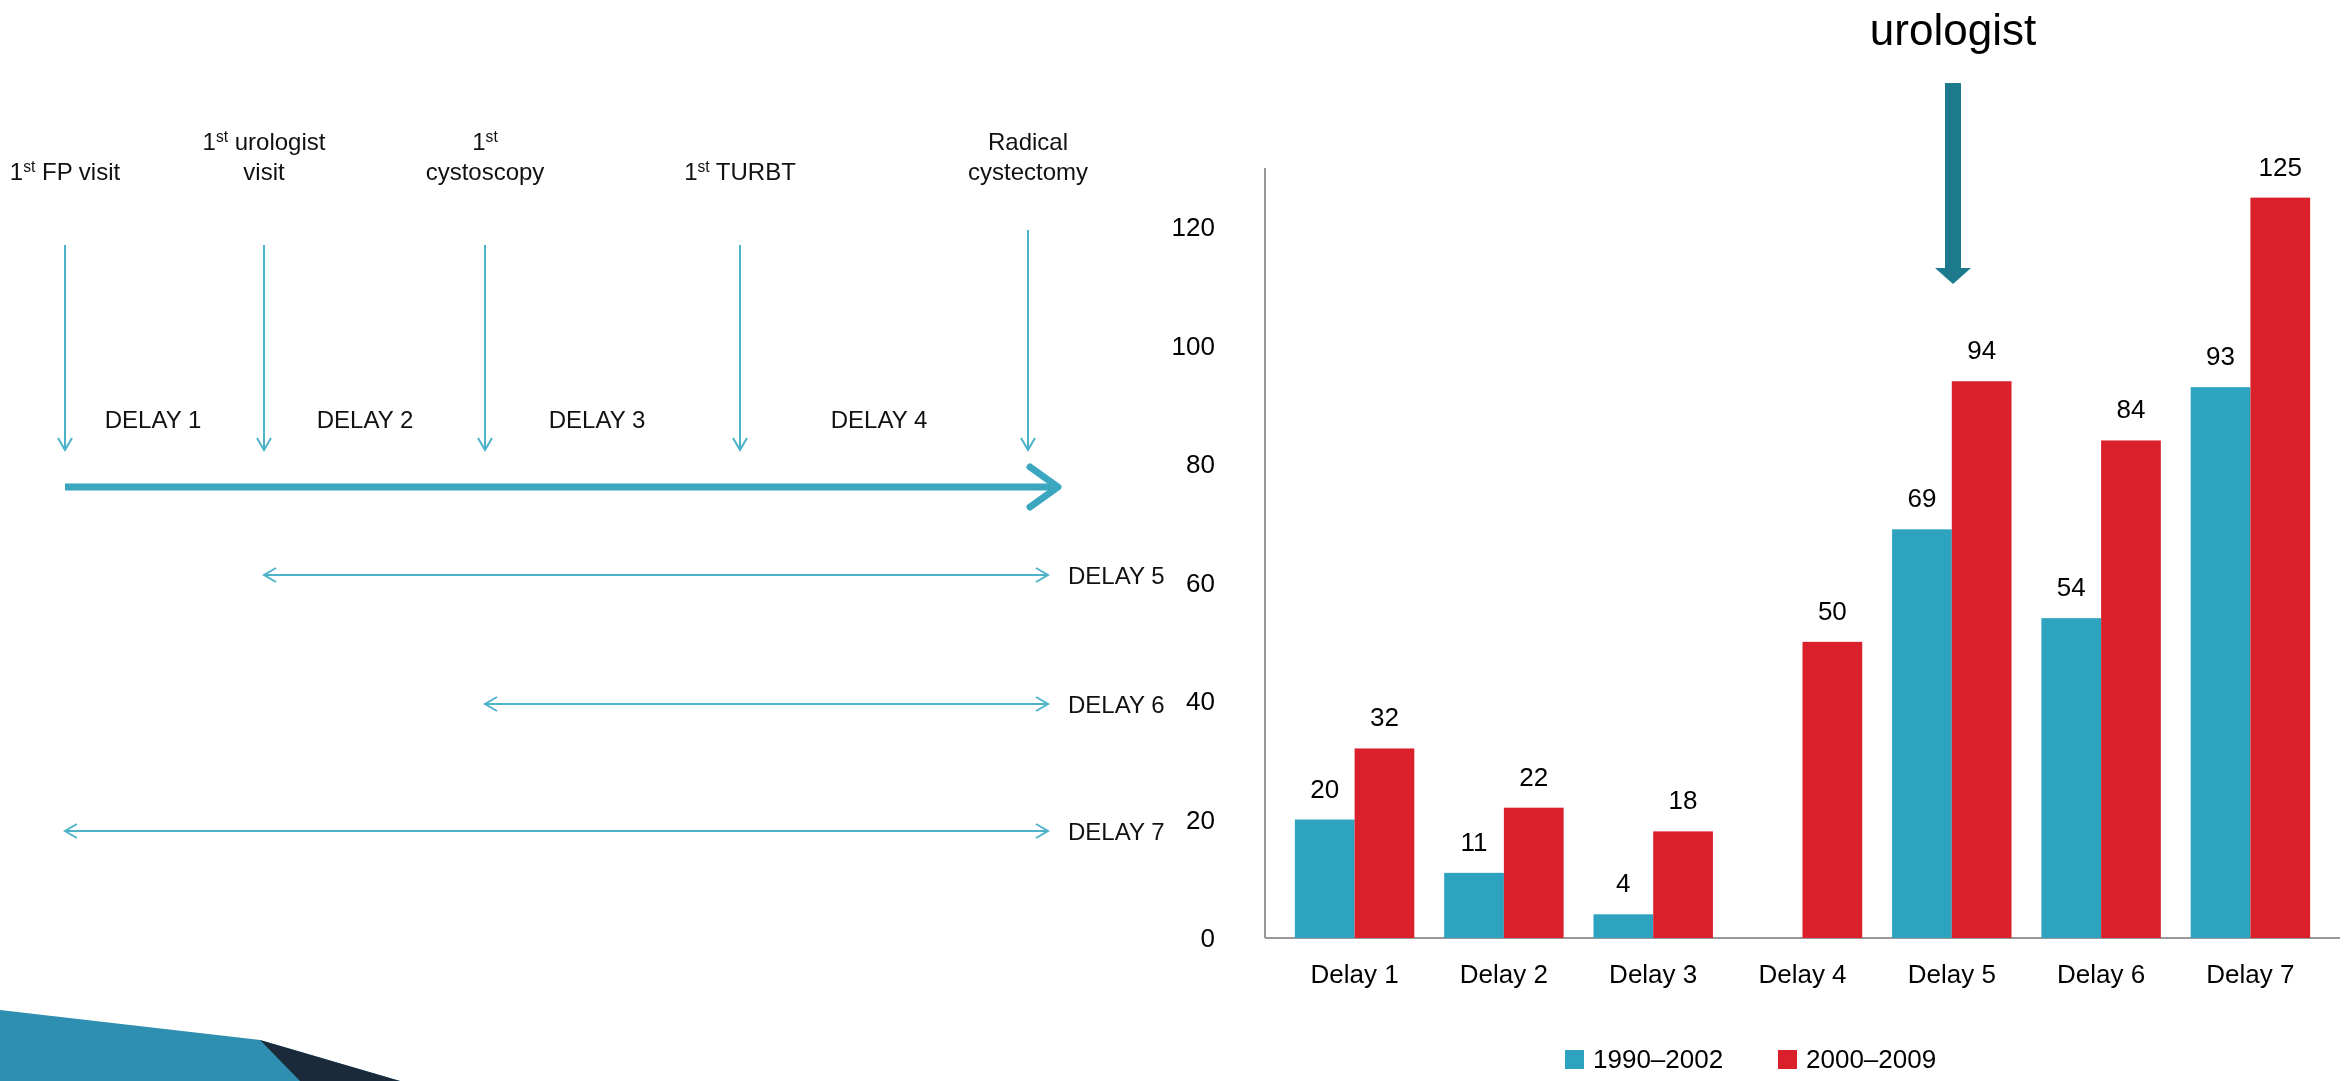 This screenshot has height=1081, width=2351. What do you see at coordinates (1534, 776) in the screenshot?
I see `data-label: 22` at bounding box center [1534, 776].